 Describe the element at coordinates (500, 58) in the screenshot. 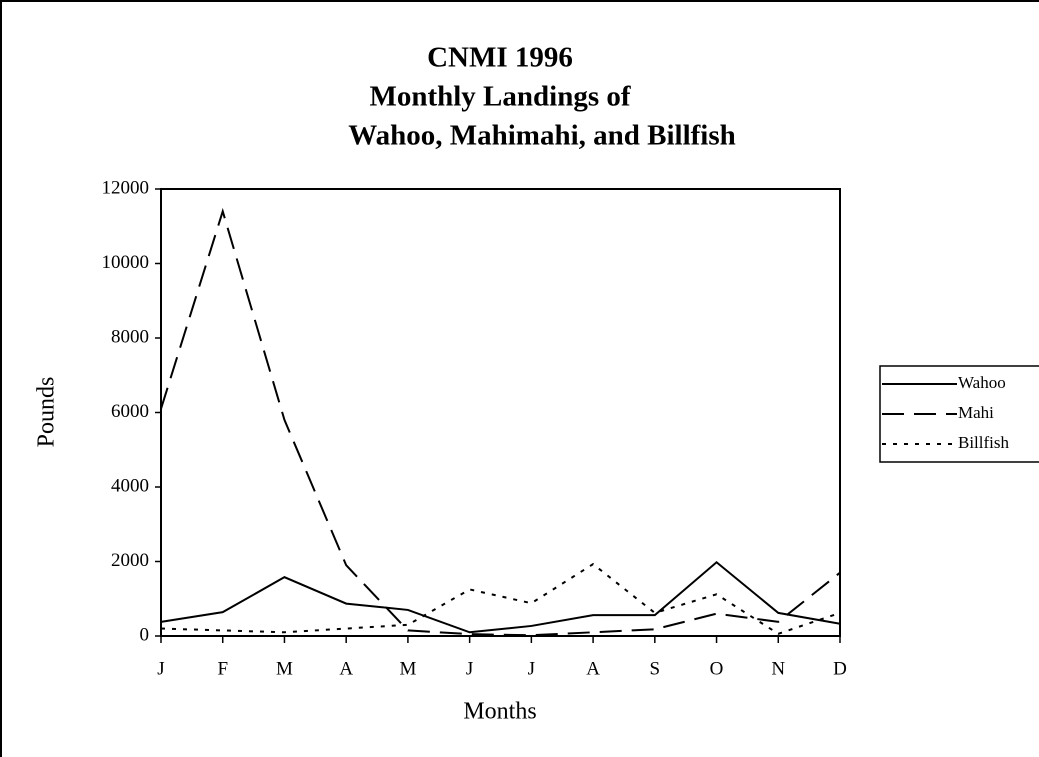

I see `chart-title: CNMI 1996` at that location.